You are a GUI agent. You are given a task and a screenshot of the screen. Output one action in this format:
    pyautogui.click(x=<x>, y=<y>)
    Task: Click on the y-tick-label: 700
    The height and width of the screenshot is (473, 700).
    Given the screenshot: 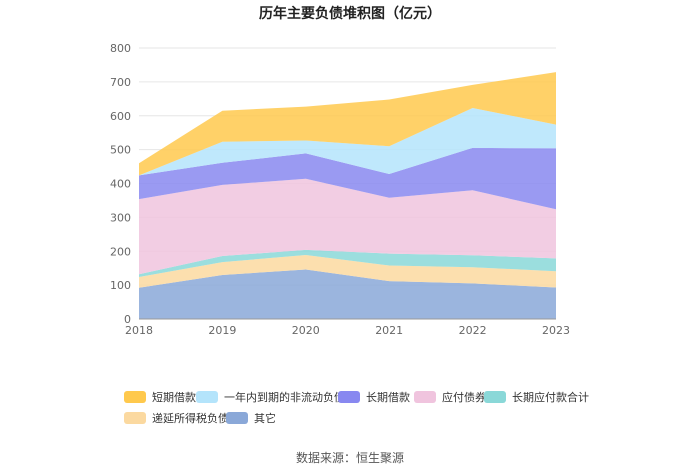 What is the action you would take?
    pyautogui.click(x=120, y=82)
    